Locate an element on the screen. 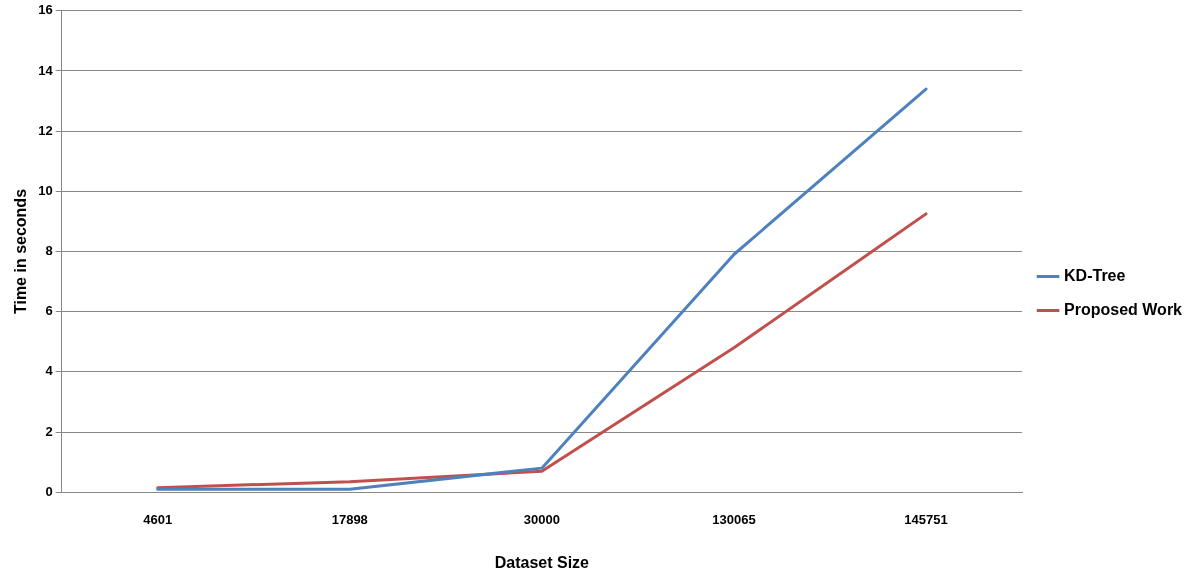  y-tick-label: 12 is located at coordinates (45, 130).